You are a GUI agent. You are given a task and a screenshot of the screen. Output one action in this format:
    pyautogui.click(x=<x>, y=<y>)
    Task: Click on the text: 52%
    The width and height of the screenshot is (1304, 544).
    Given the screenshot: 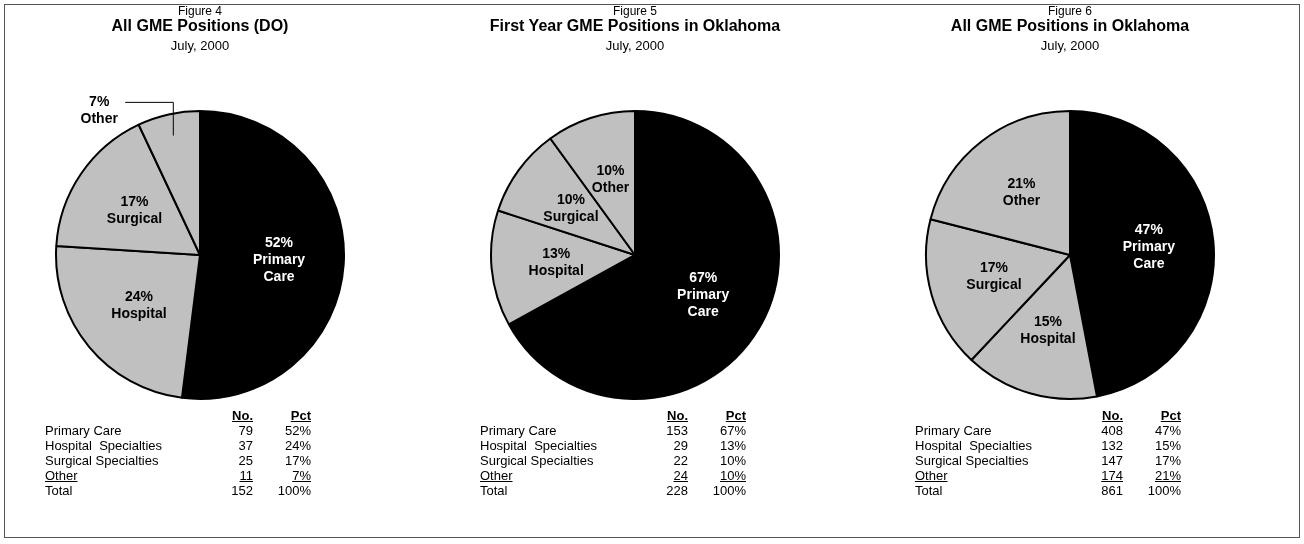 What is the action you would take?
    pyautogui.click(x=297, y=430)
    